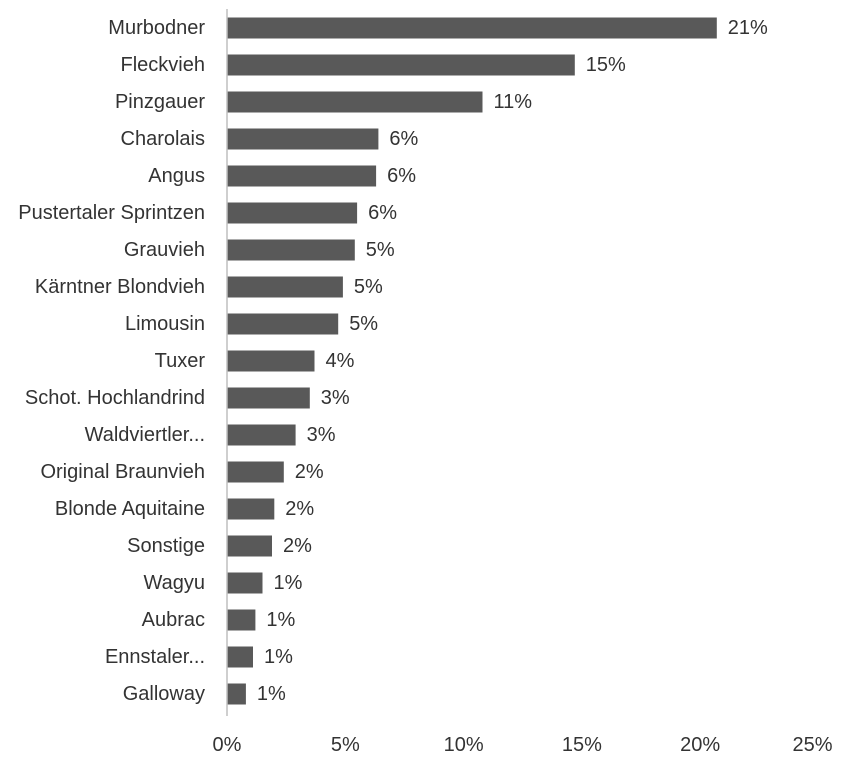 This screenshot has height=779, width=856. Describe the element at coordinates (173, 620) in the screenshot. I see `category-label: Aubrac` at that location.